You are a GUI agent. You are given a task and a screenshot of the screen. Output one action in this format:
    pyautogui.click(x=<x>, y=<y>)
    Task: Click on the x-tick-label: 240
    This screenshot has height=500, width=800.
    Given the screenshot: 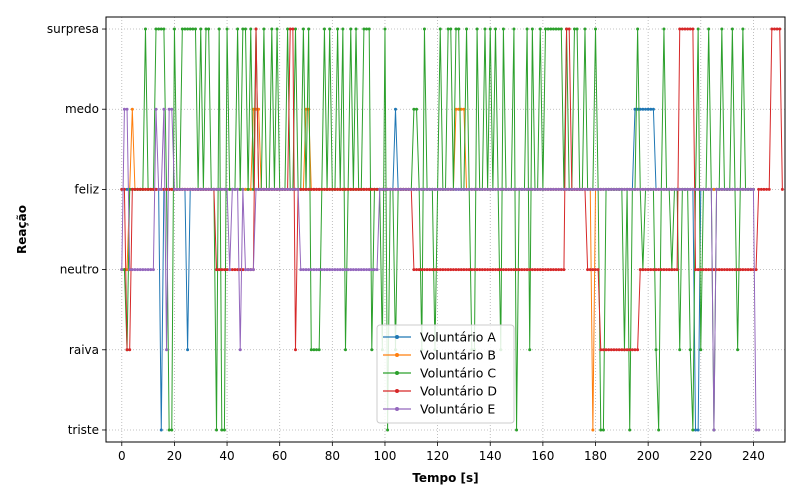 What is the action you would take?
    pyautogui.click(x=753, y=456)
    